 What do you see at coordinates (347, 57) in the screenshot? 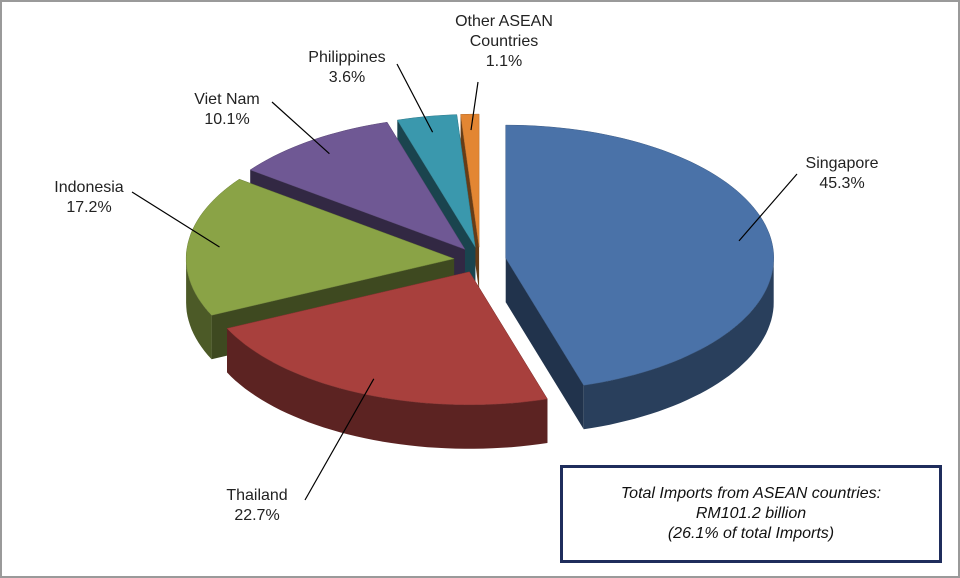
I see `category-label: Philippines` at bounding box center [347, 57].